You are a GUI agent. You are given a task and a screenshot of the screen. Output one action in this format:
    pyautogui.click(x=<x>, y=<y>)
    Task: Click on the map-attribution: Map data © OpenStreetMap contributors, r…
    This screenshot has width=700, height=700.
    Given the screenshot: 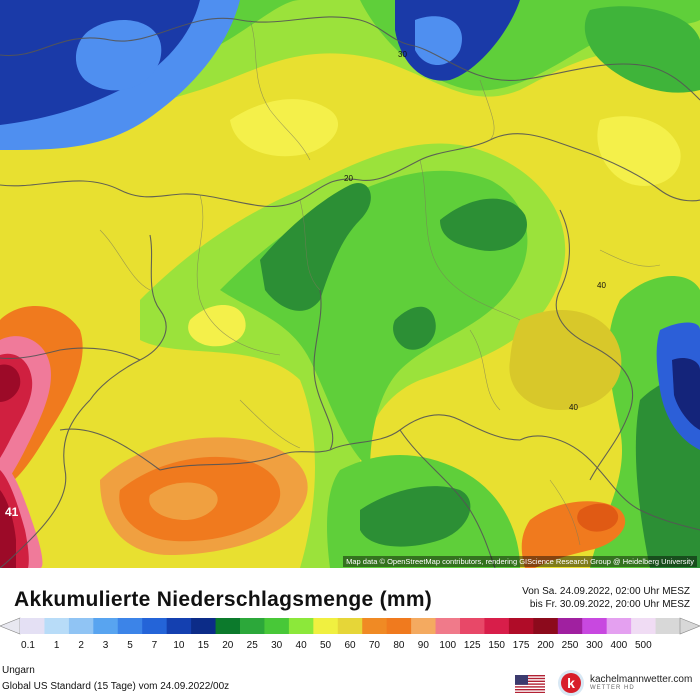 What is the action you would take?
    pyautogui.click(x=520, y=561)
    